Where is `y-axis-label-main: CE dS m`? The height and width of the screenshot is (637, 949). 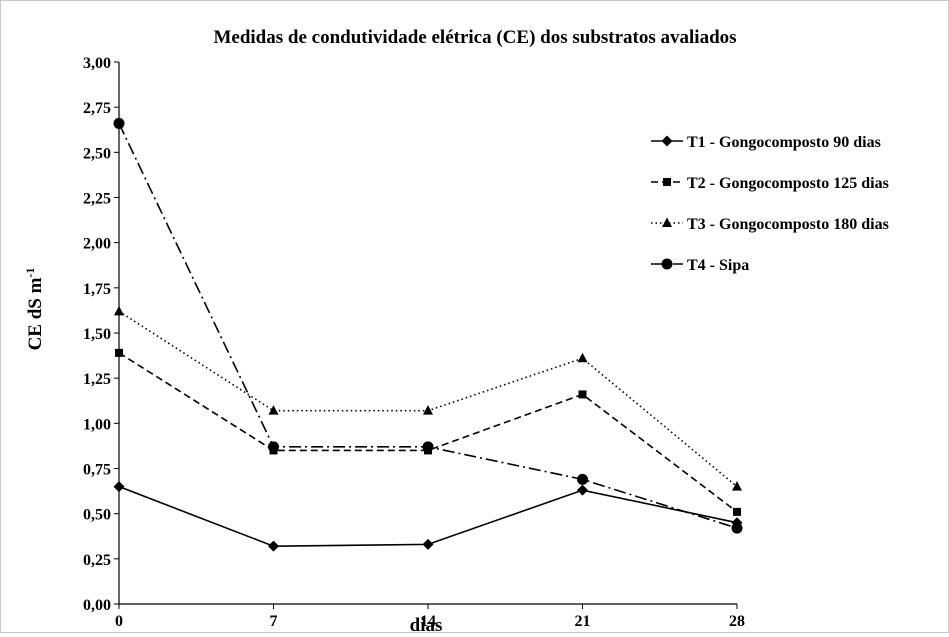 y-axis-label-main: CE dS m is located at coordinates (35, 313).